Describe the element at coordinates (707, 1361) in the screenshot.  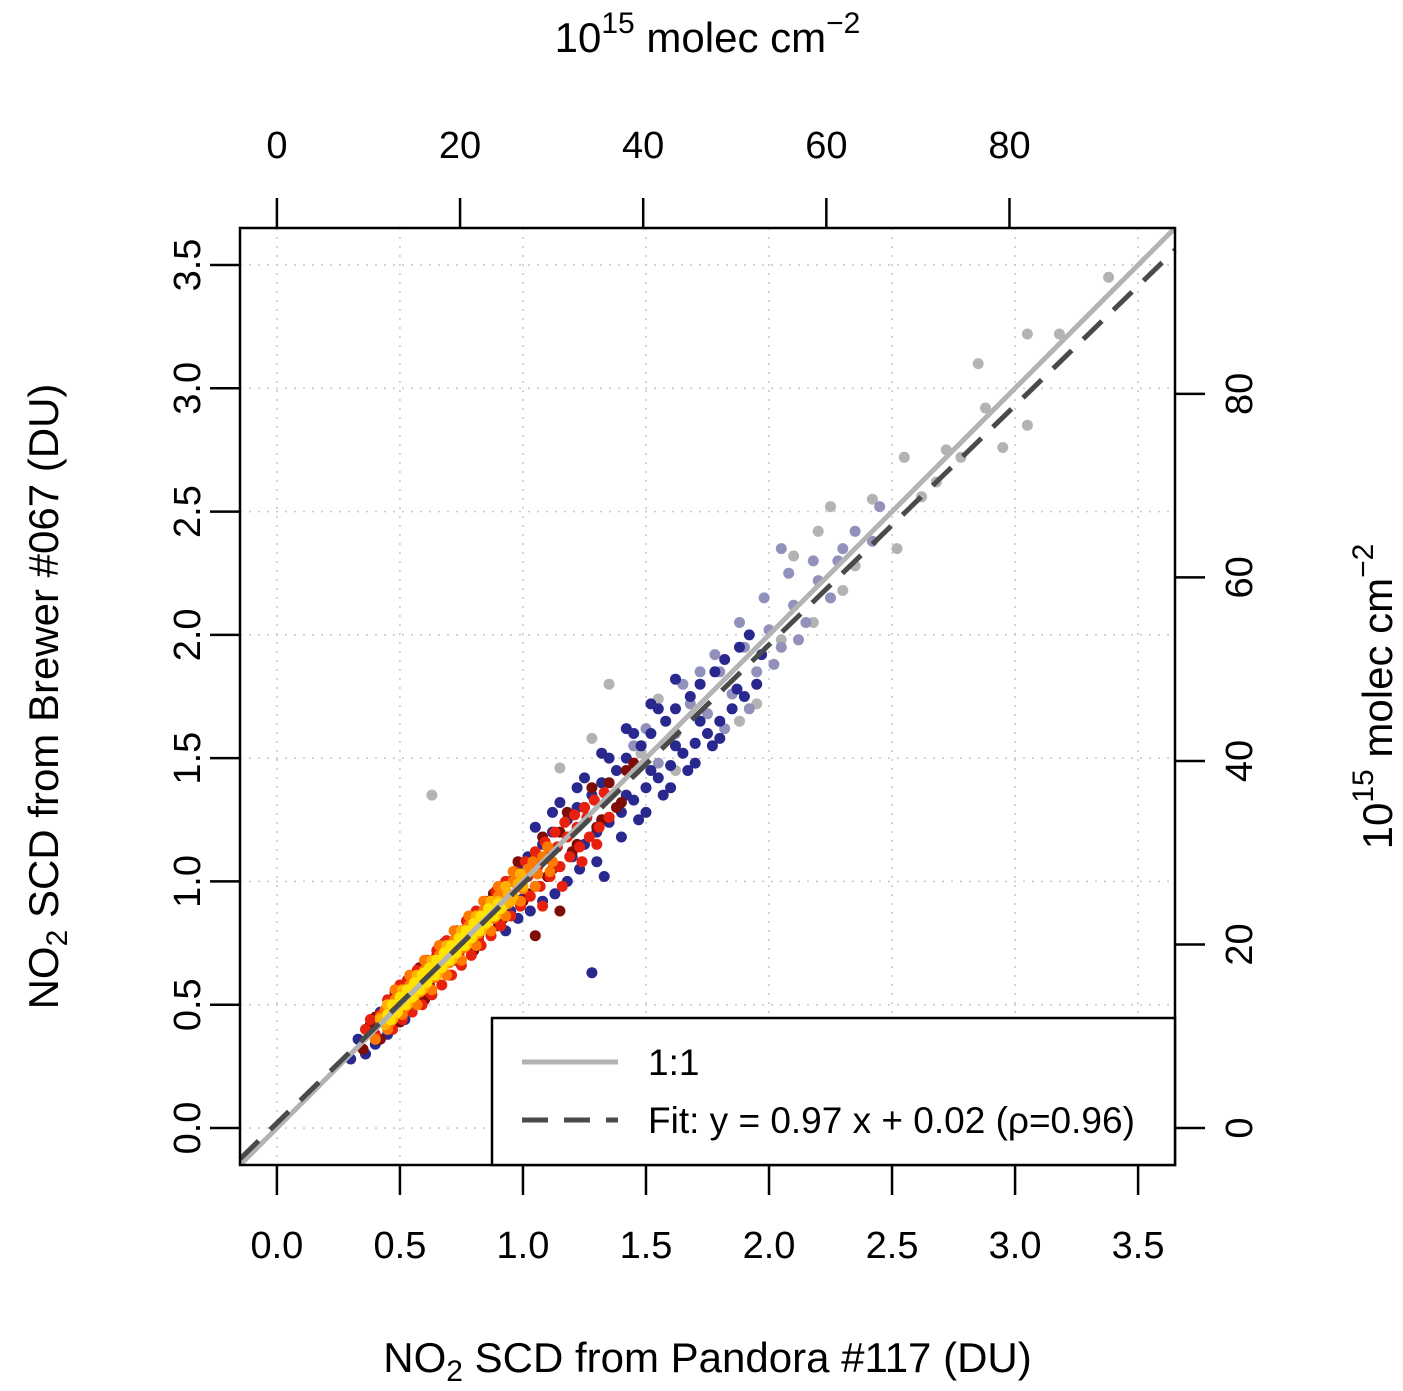
I see `x-axis-title: NO2 SCD from Pandora #117 (DU)` at that location.